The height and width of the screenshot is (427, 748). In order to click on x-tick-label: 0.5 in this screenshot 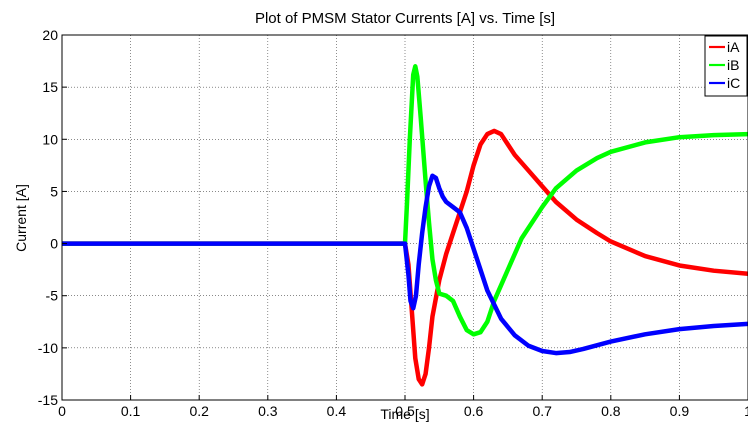, I will do `click(405, 411)`.